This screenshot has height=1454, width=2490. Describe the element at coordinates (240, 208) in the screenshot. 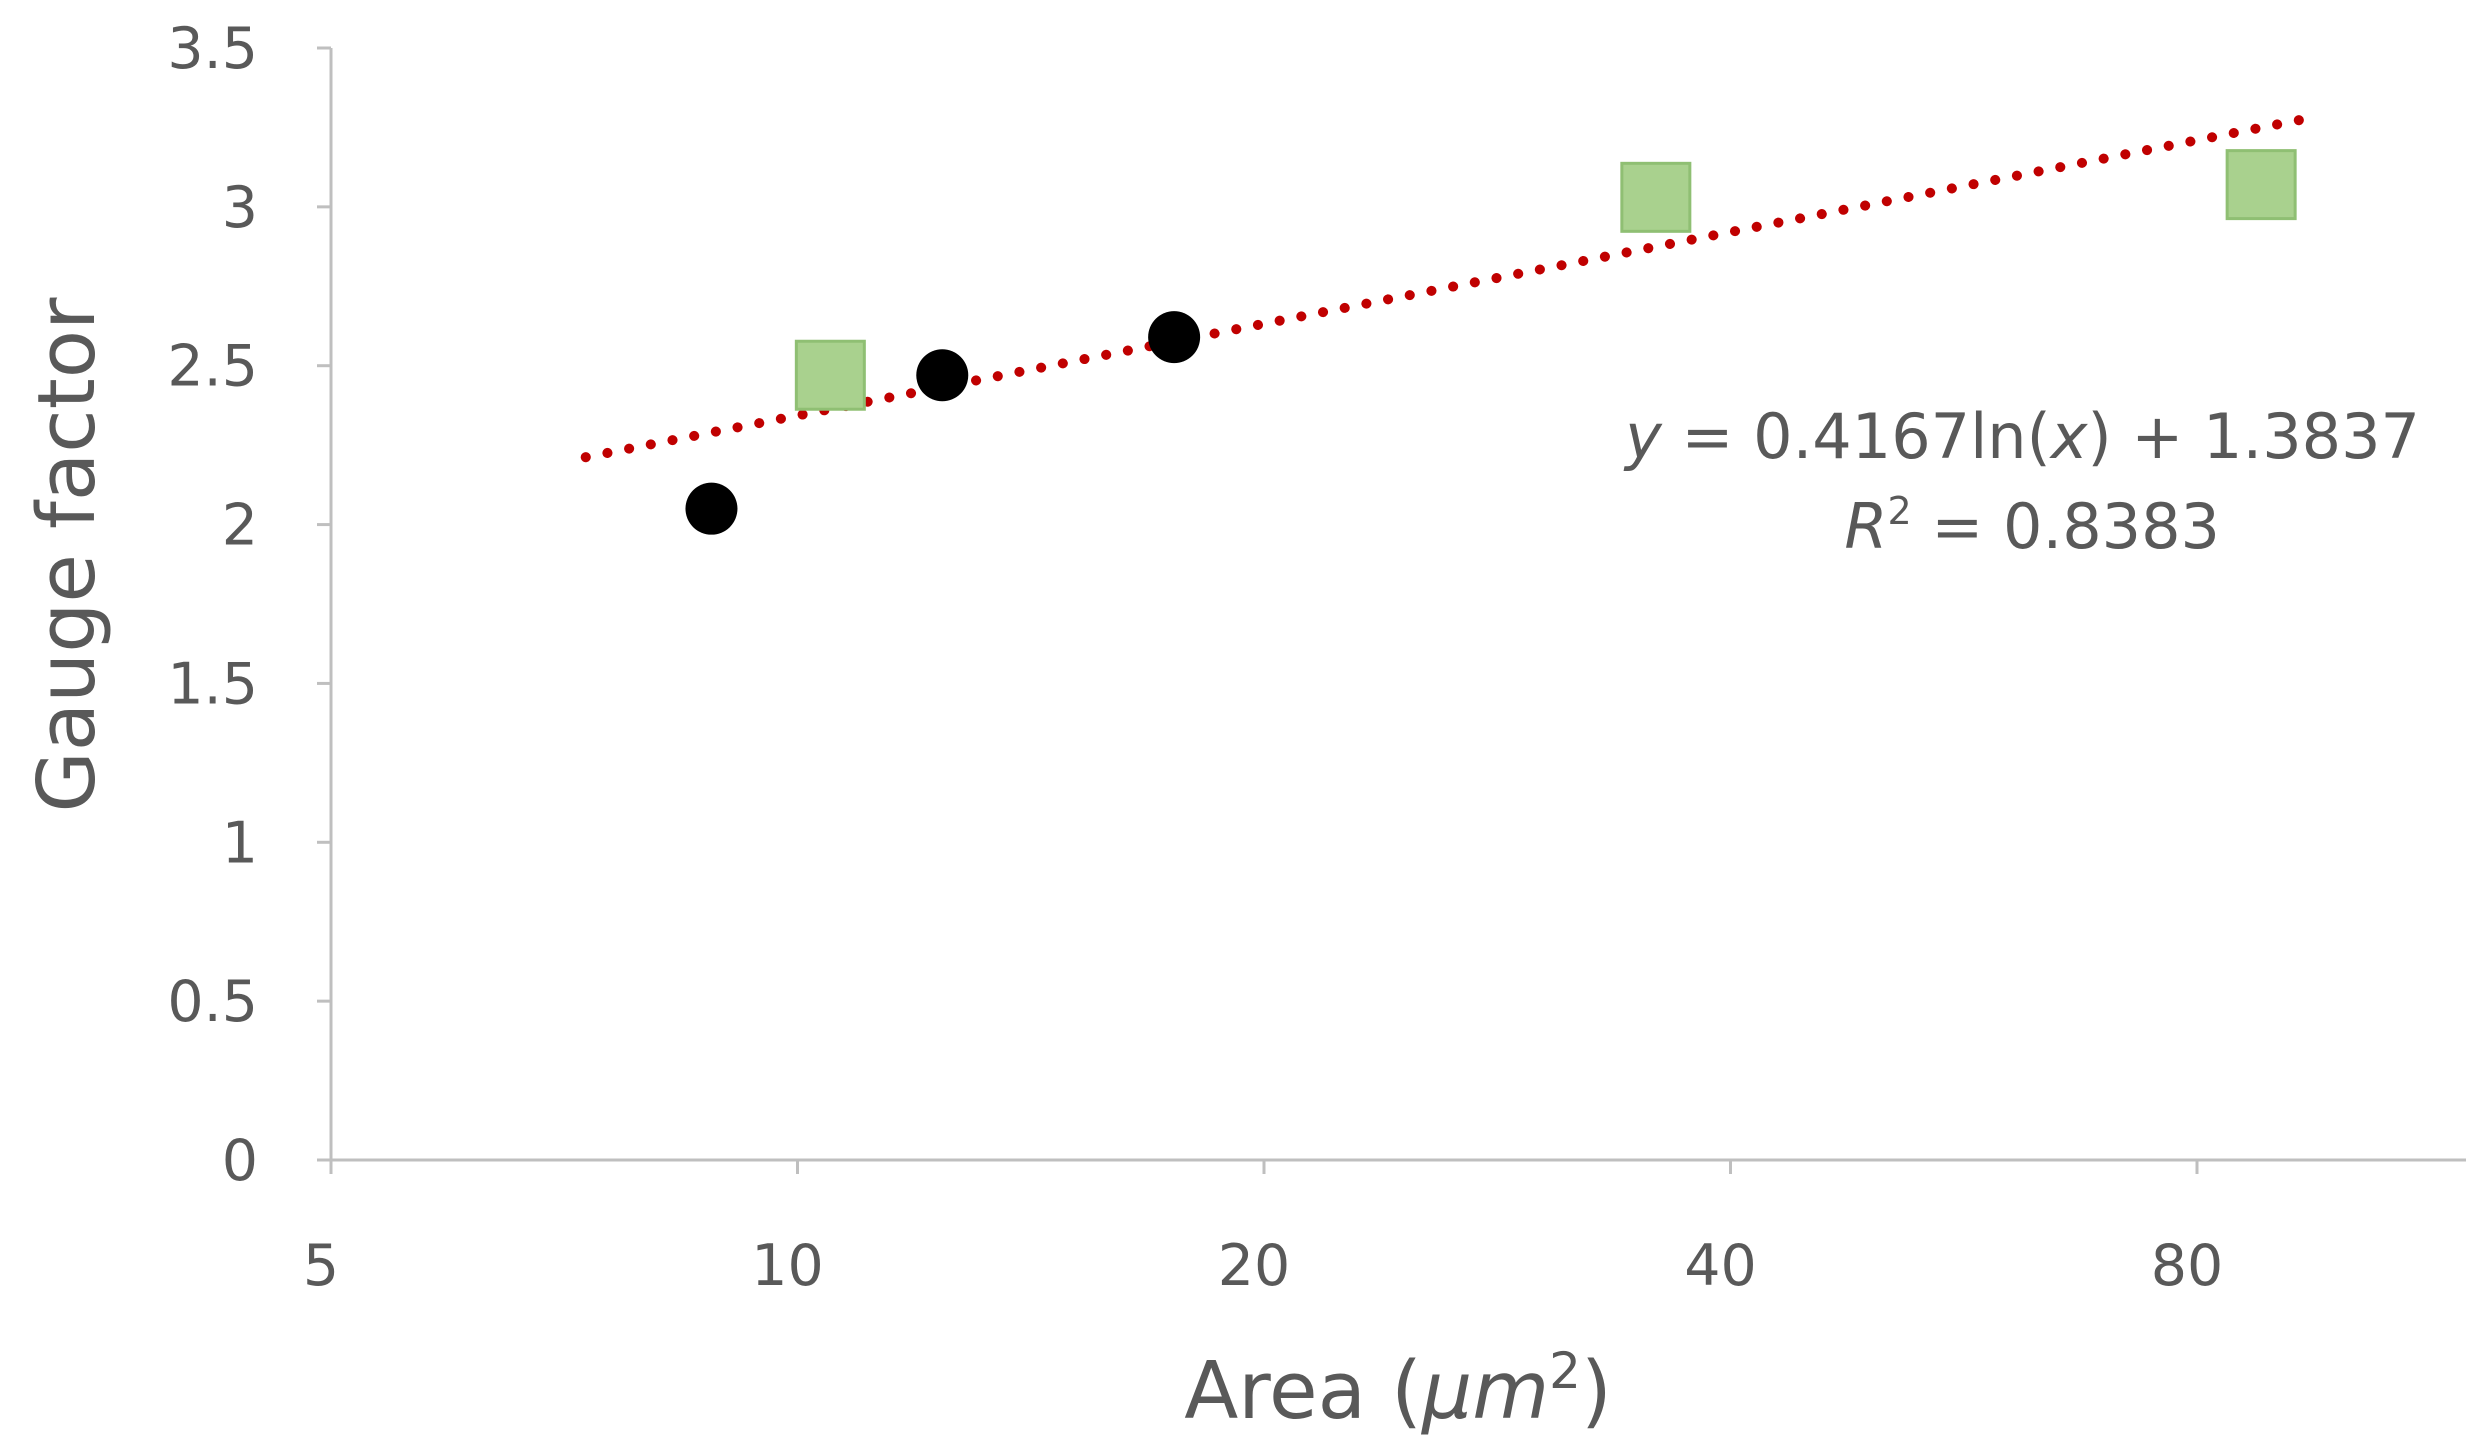

I see `y-tick-label: 3` at that location.